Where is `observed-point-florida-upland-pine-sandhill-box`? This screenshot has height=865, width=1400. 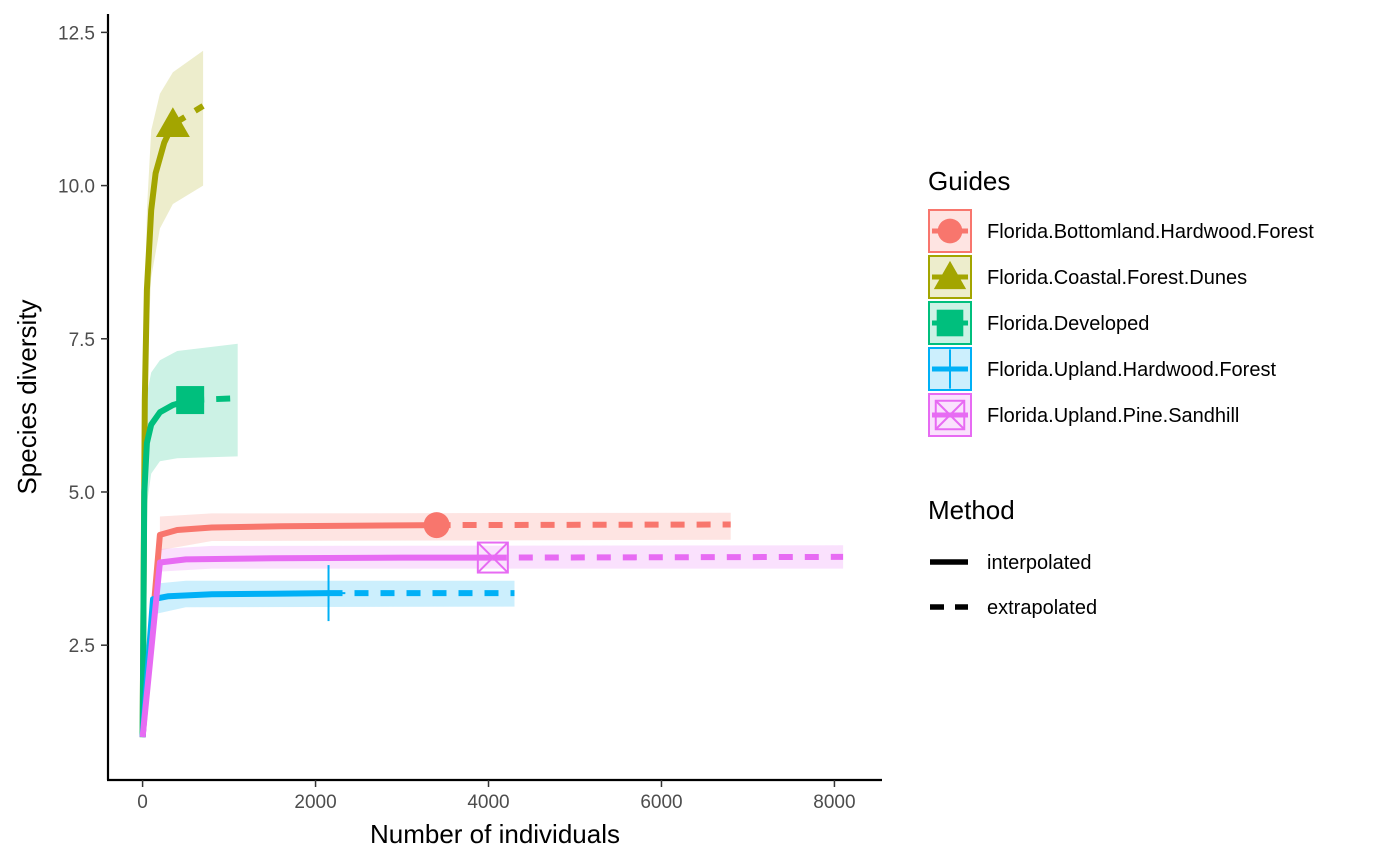
observed-point-florida-upland-pine-sandhill-box is located at coordinates (492, 557).